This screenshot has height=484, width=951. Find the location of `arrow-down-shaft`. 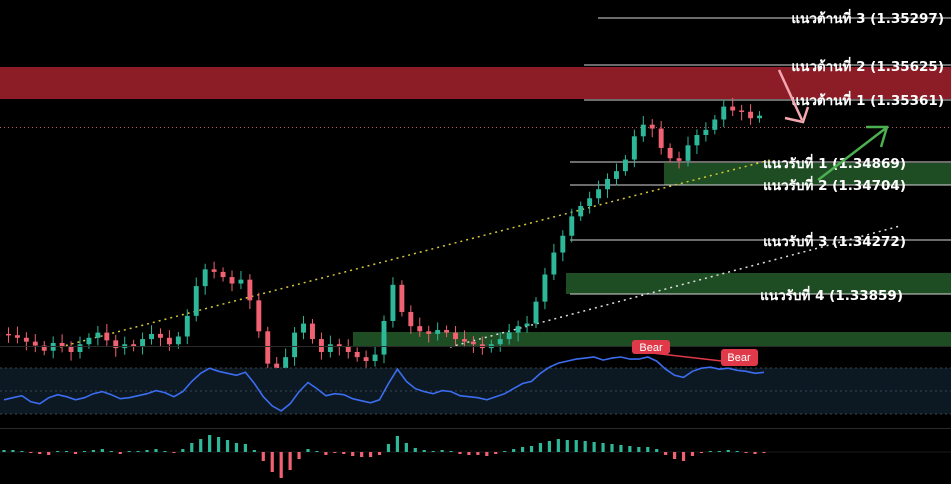

arrow-down-shaft is located at coordinates (790, 95).